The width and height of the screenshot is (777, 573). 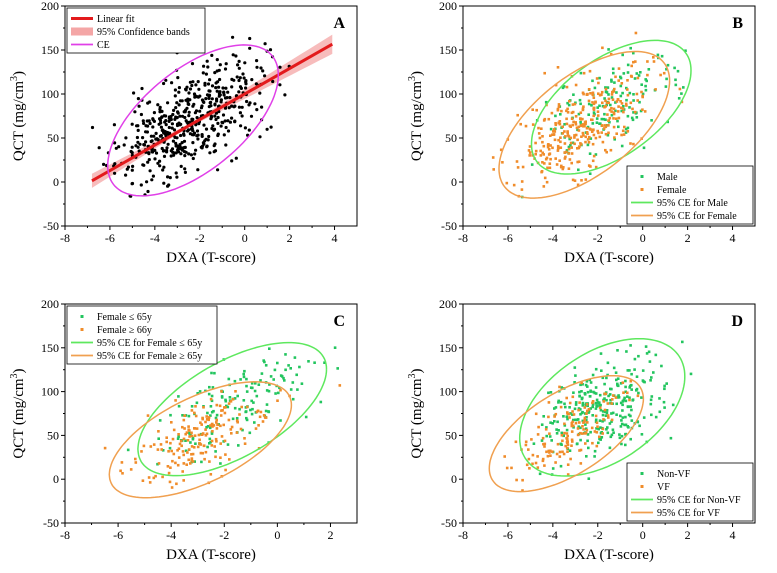 What do you see at coordinates (193, 120) in the screenshot?
I see `confidence-ellipse` at bounding box center [193, 120].